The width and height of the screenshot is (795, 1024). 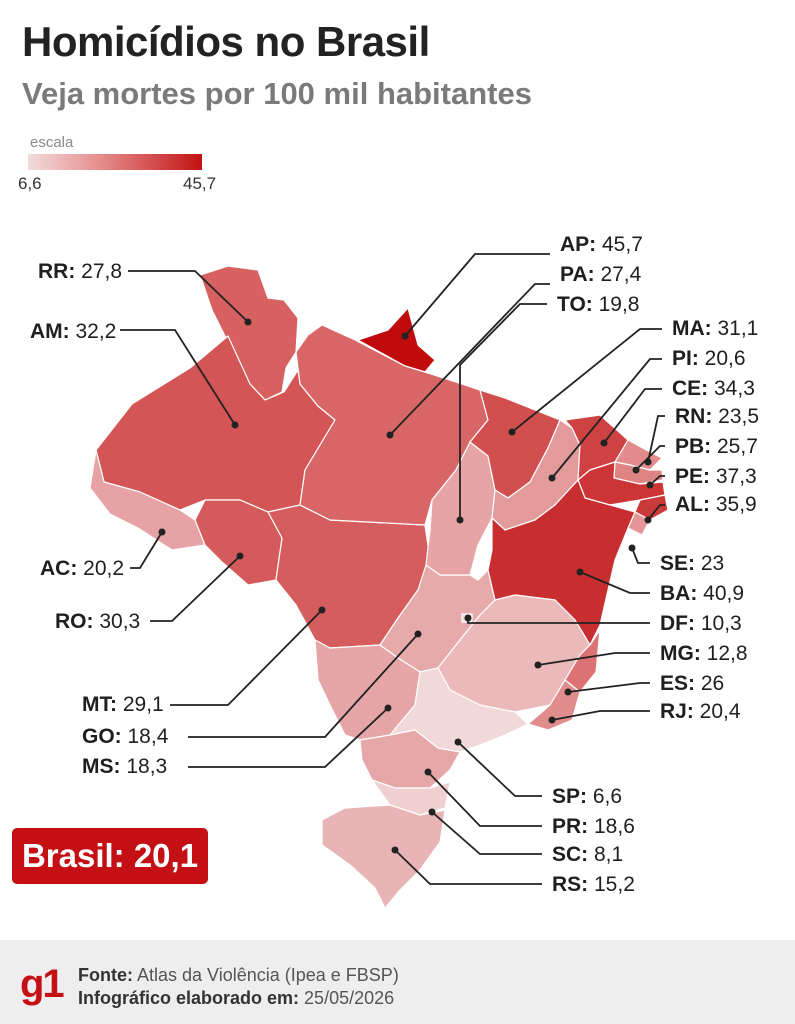 I want to click on state-label-sp: SP: 6,6, so click(x=587, y=797).